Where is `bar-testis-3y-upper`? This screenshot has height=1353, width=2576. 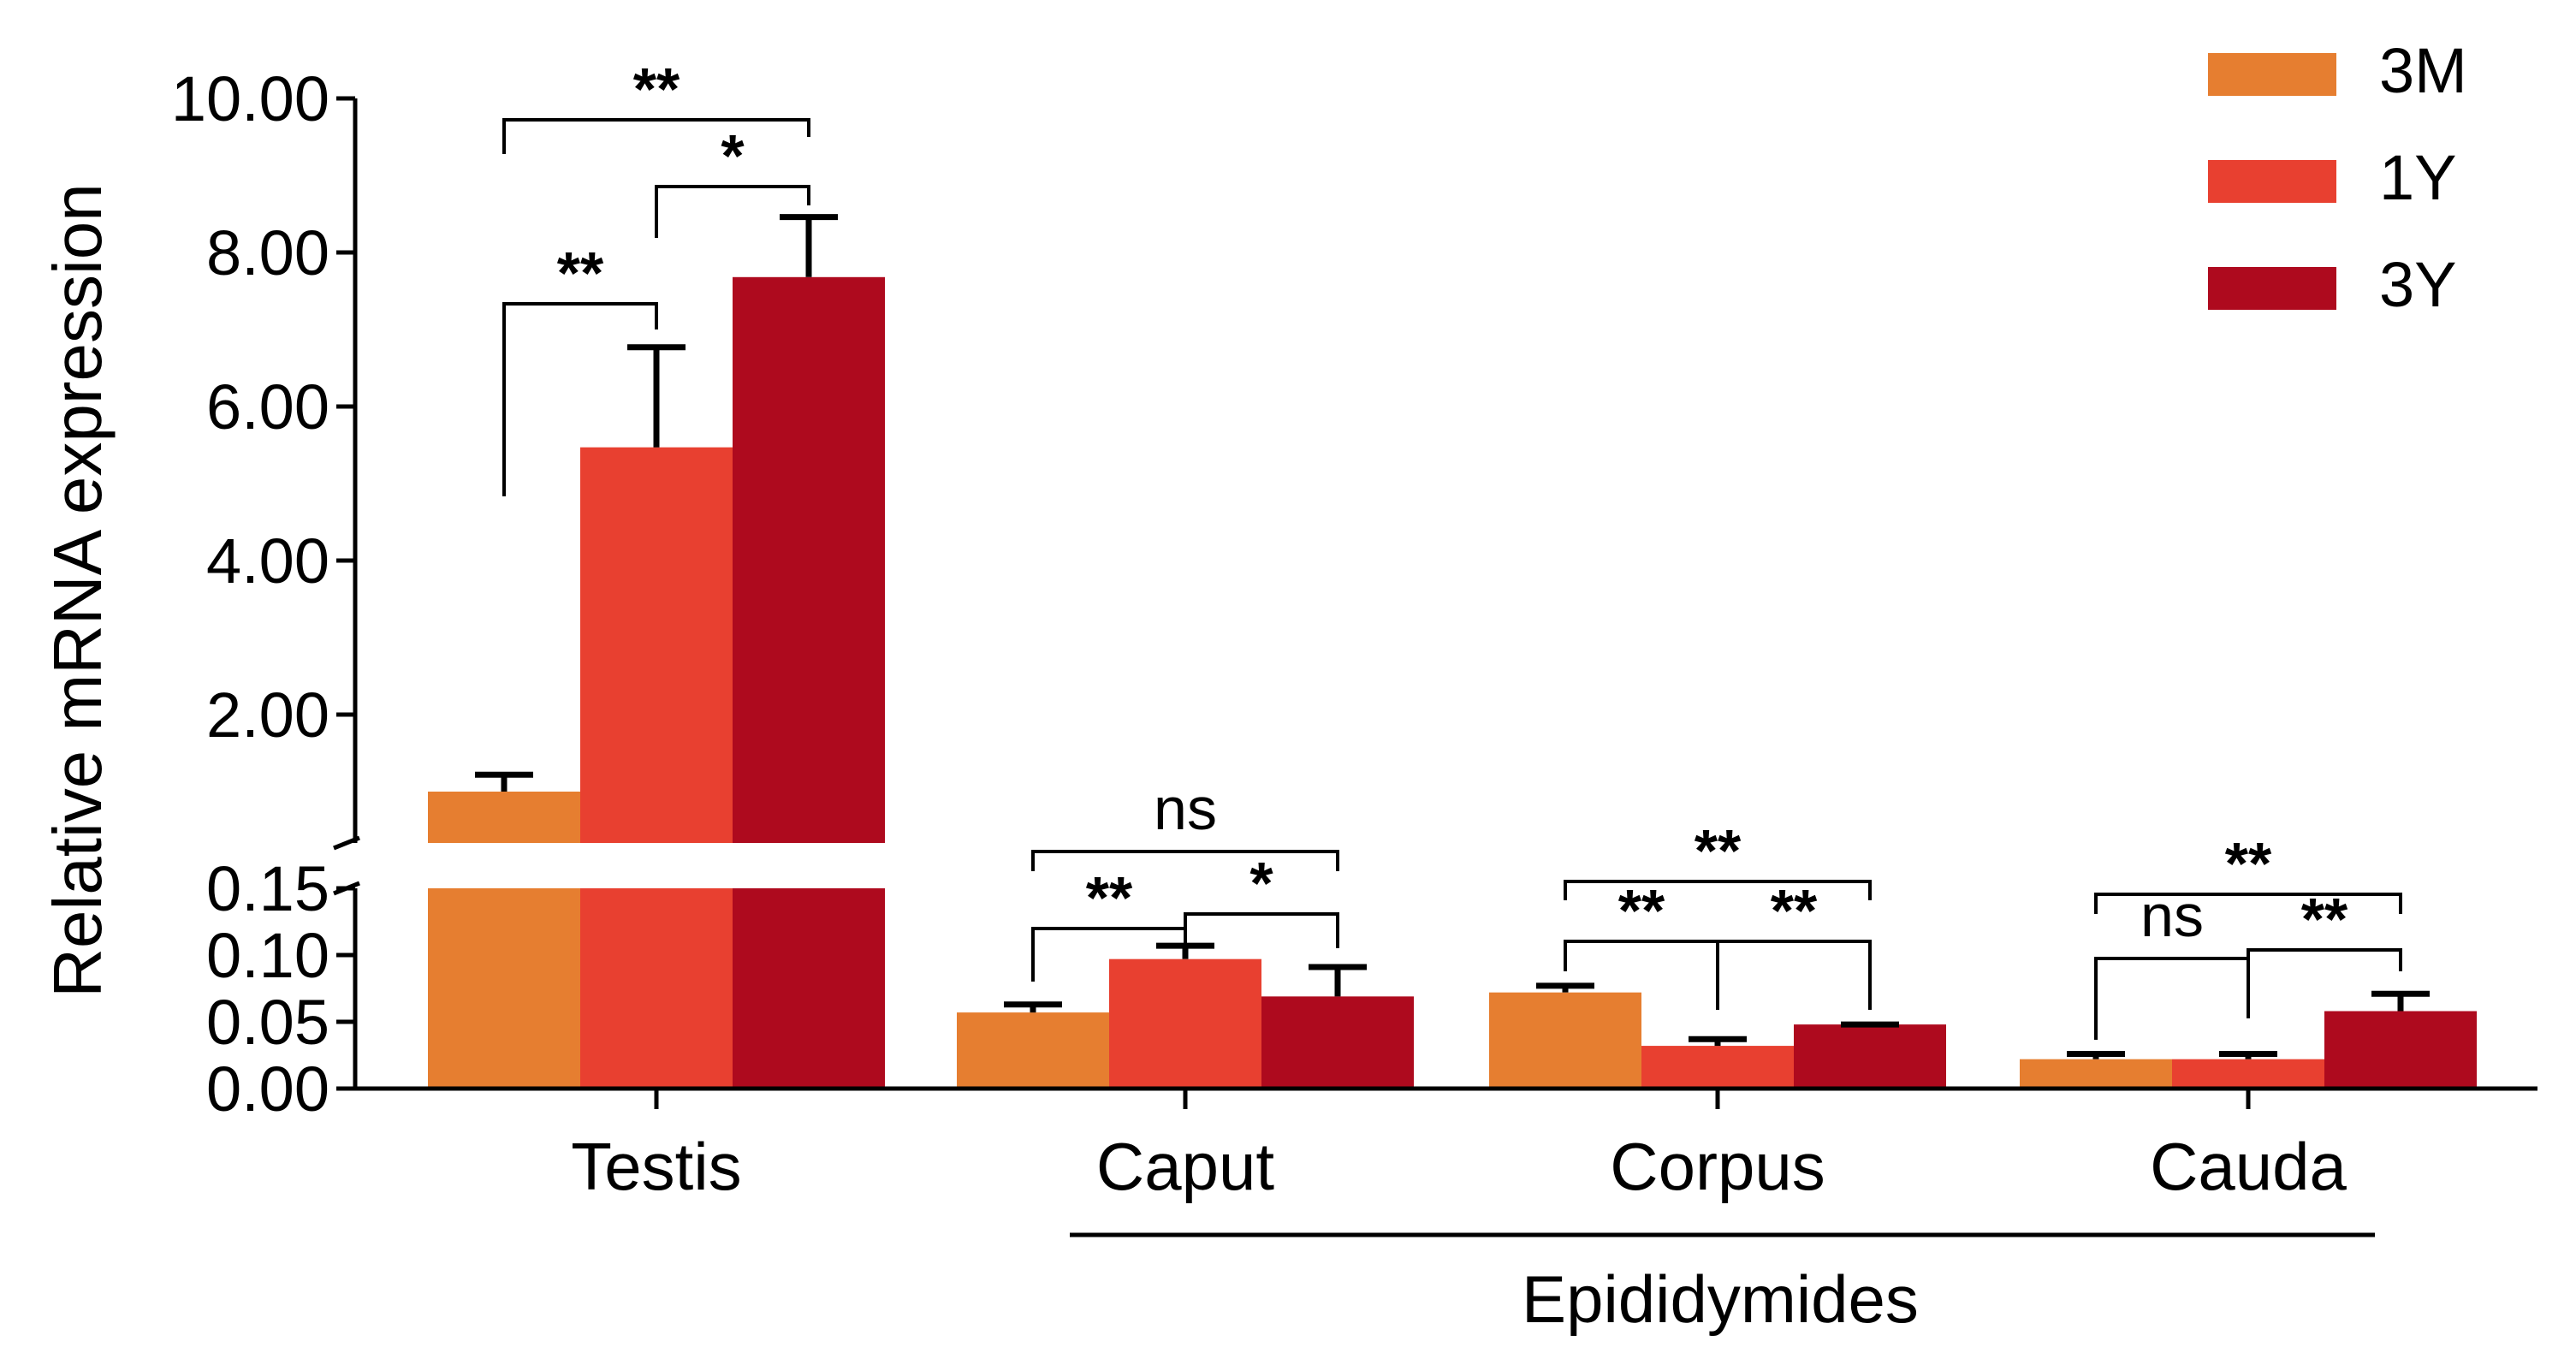 bar-testis-3y-upper is located at coordinates (809, 559).